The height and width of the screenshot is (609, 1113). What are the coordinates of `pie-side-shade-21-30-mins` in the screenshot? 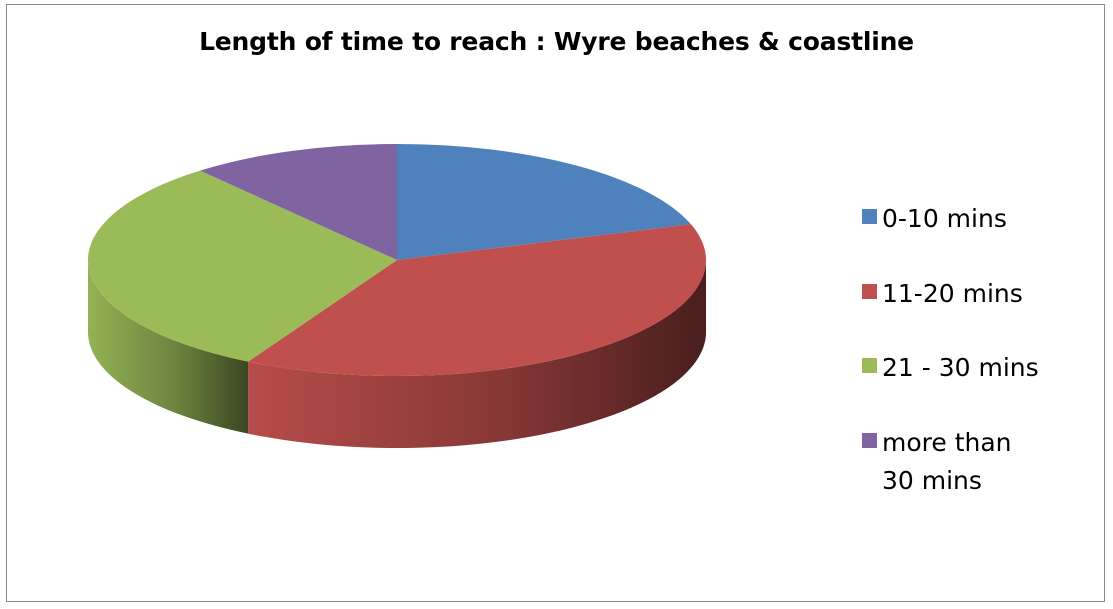 It's located at (168, 347).